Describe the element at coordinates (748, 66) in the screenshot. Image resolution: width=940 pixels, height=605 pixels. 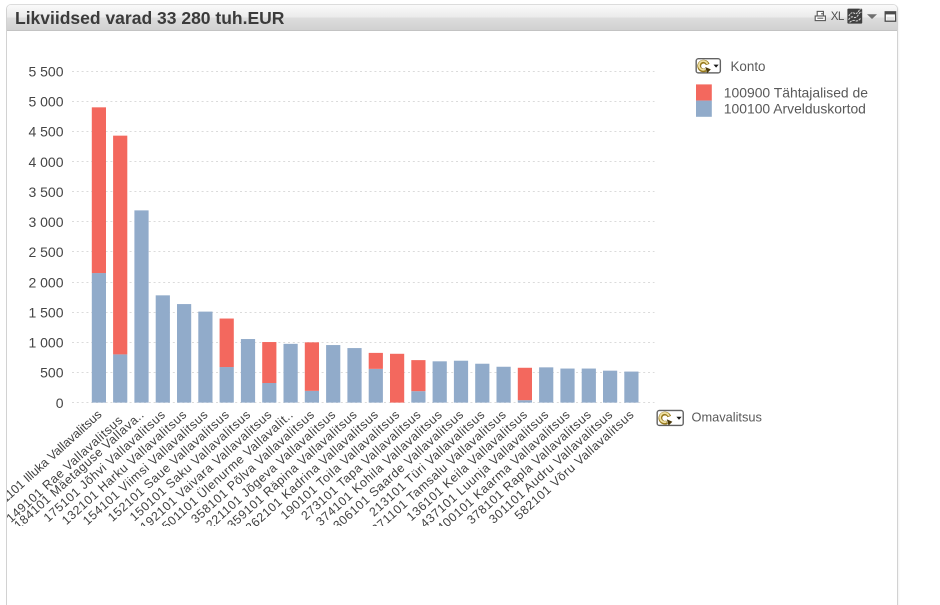
I see `svg-text: Konto` at that location.